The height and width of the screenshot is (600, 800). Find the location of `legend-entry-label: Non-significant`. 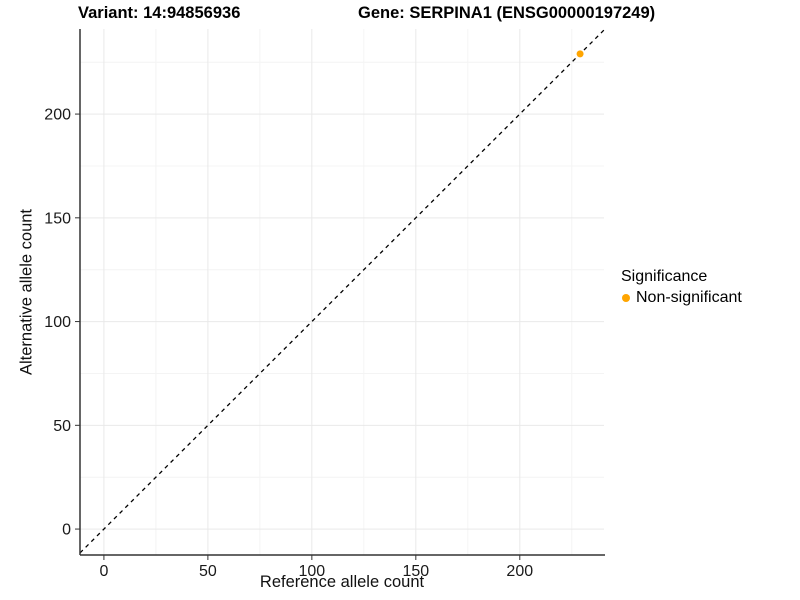

legend-entry-label: Non-significant is located at coordinates (689, 297).